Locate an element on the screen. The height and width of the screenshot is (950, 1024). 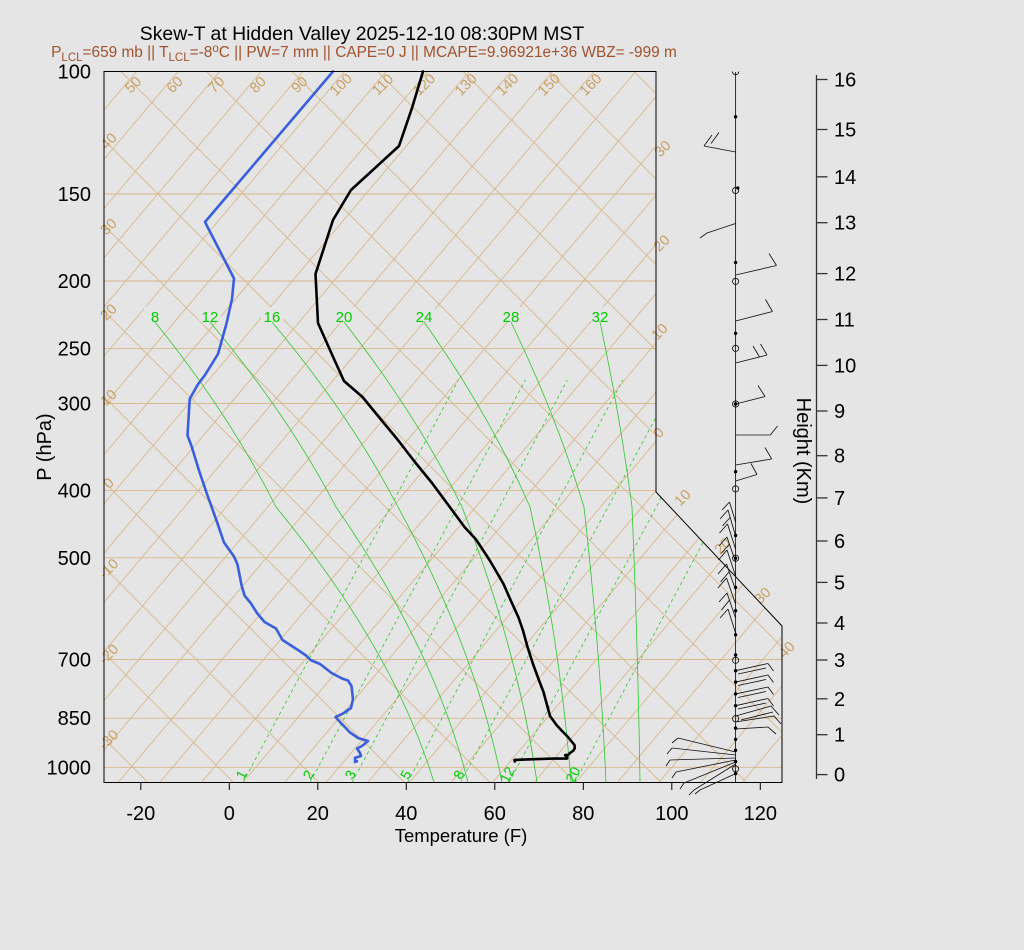
svg-text: Temperature (F) is located at coordinates (461, 835).